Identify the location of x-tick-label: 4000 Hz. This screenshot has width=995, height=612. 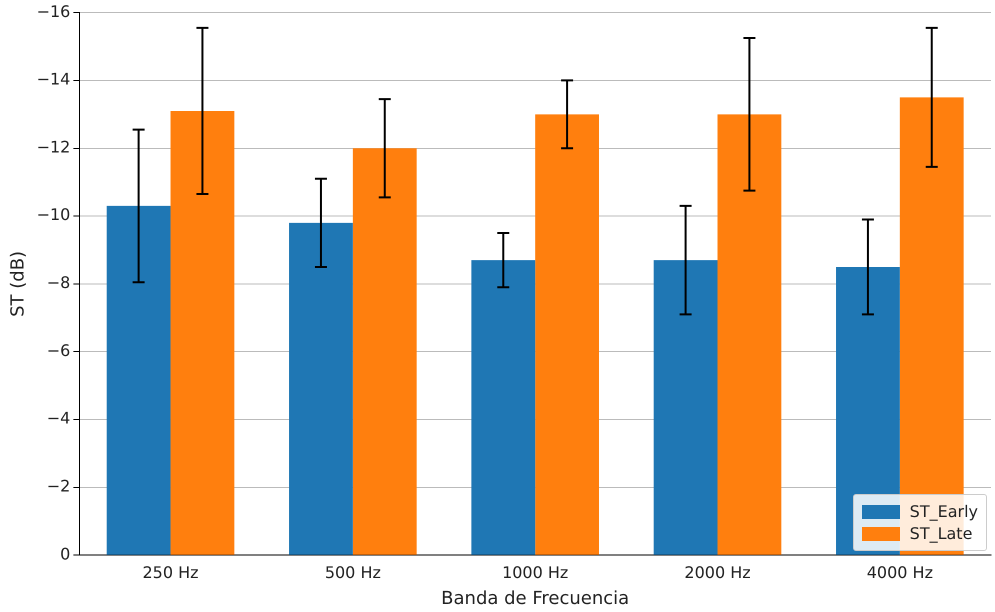
(899, 572).